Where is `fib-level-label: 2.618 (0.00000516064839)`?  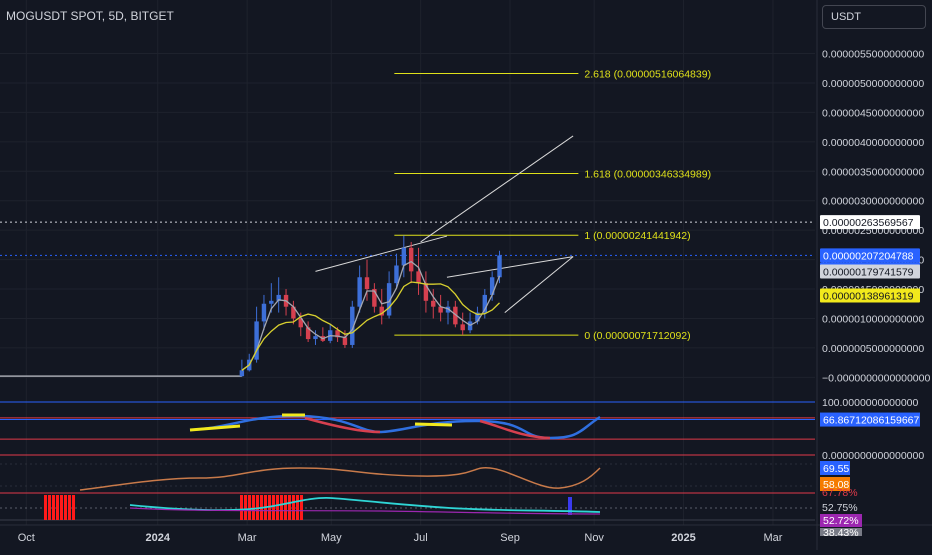 fib-level-label: 2.618 (0.00000516064839) is located at coordinates (647, 75).